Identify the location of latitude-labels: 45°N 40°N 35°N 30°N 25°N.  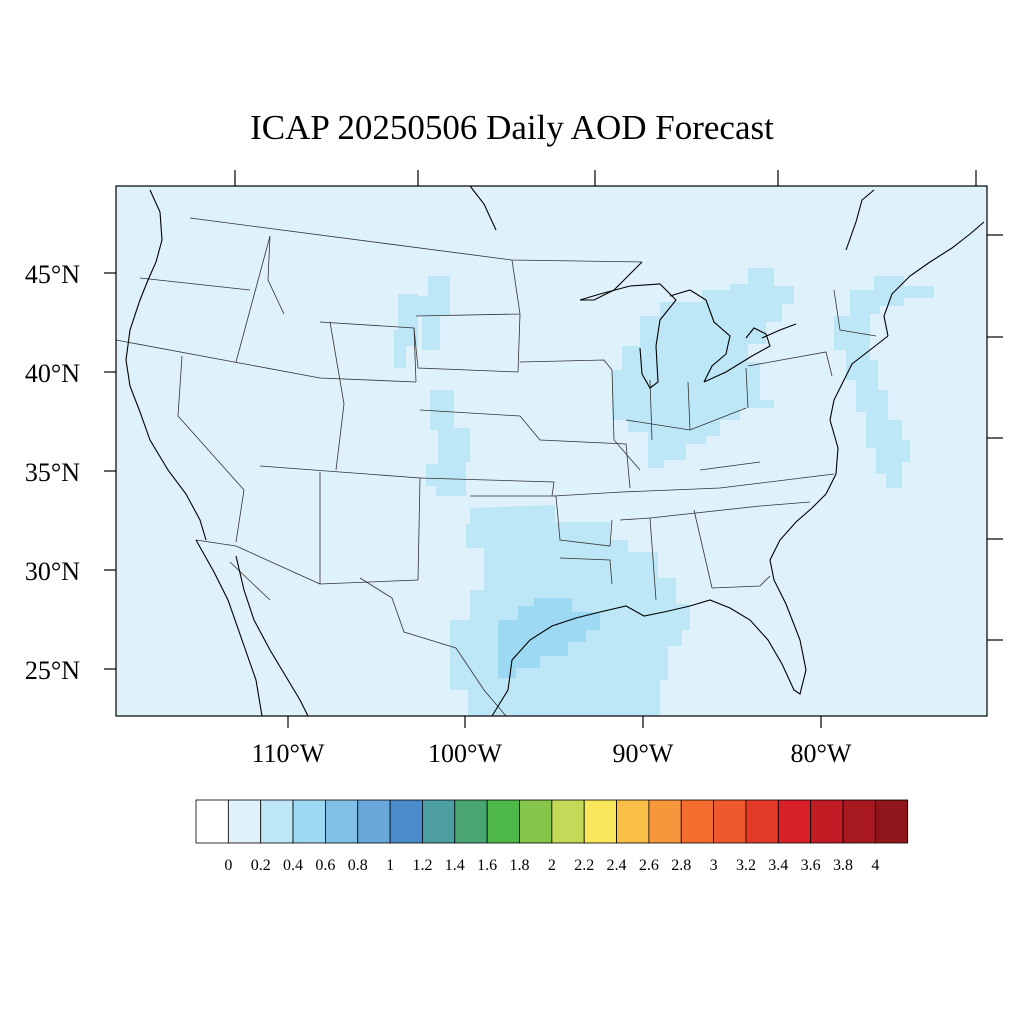
(52, 472).